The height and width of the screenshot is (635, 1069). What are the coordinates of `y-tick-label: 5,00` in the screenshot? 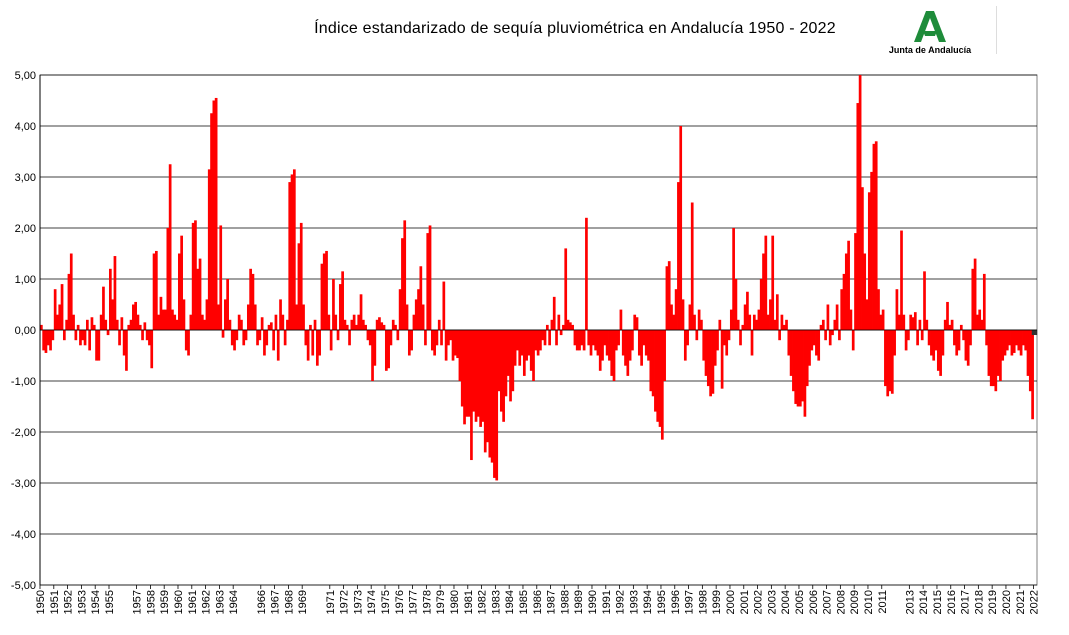 It's located at (25, 76).